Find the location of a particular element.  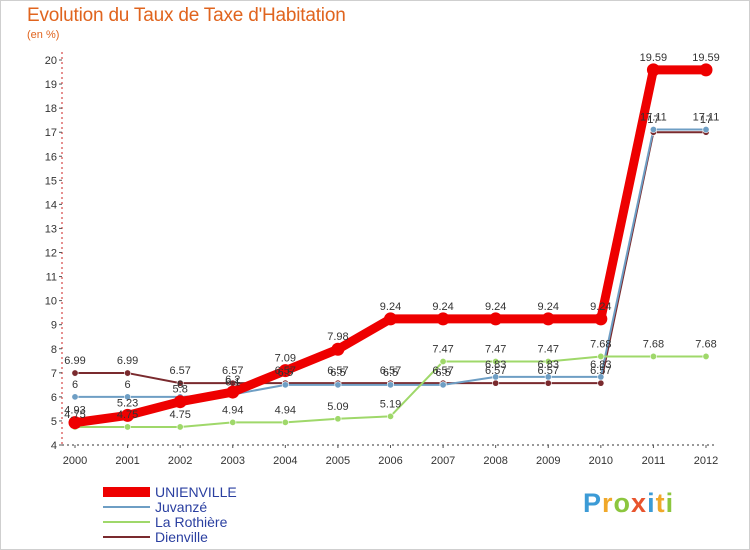

data-label: 5.19 is located at coordinates (390, 404).